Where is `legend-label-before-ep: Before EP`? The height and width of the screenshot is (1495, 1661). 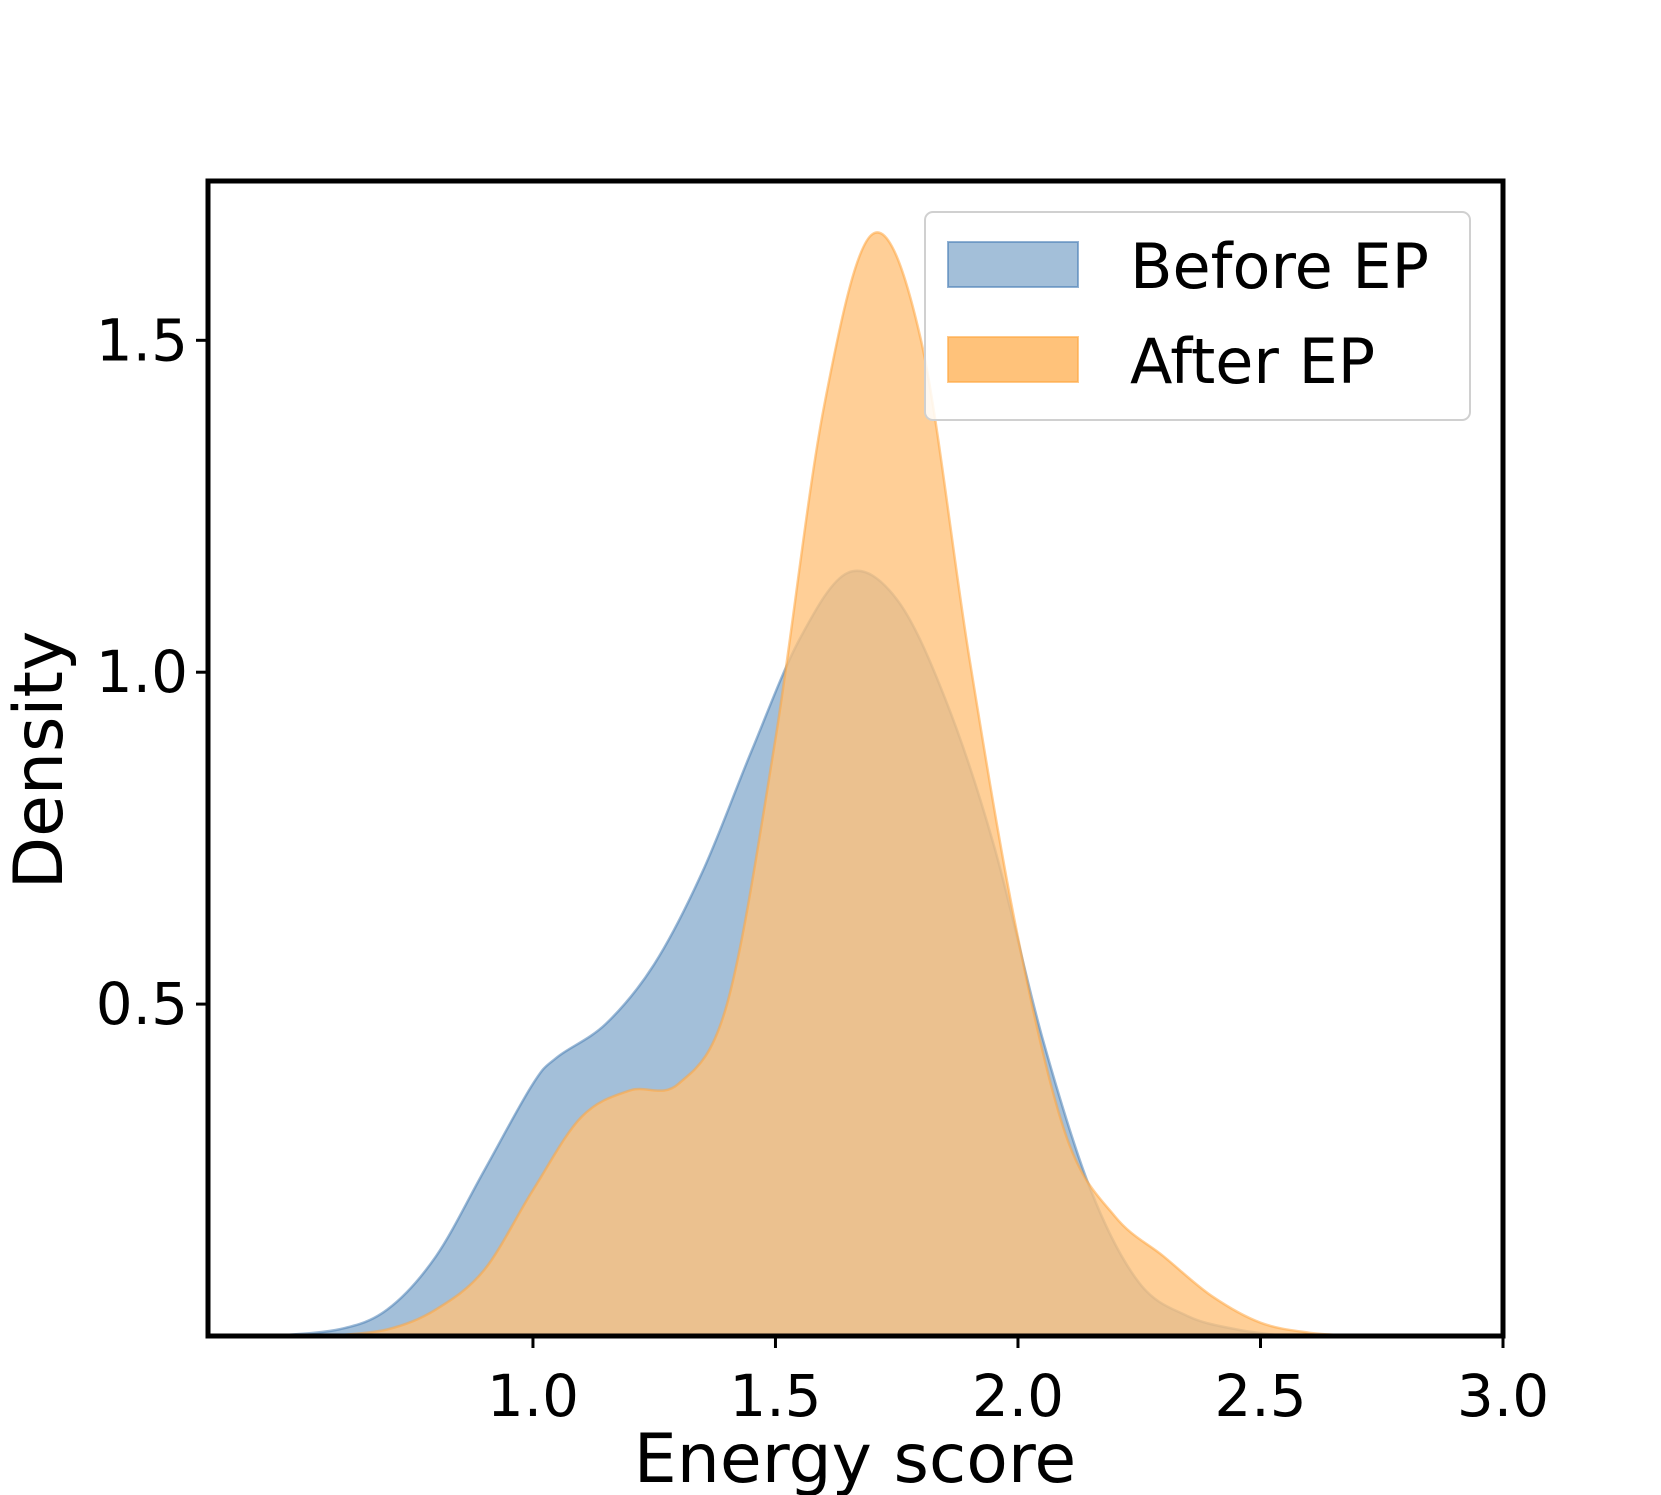
legend-label-before-ep: Before EP is located at coordinates (1279, 266).